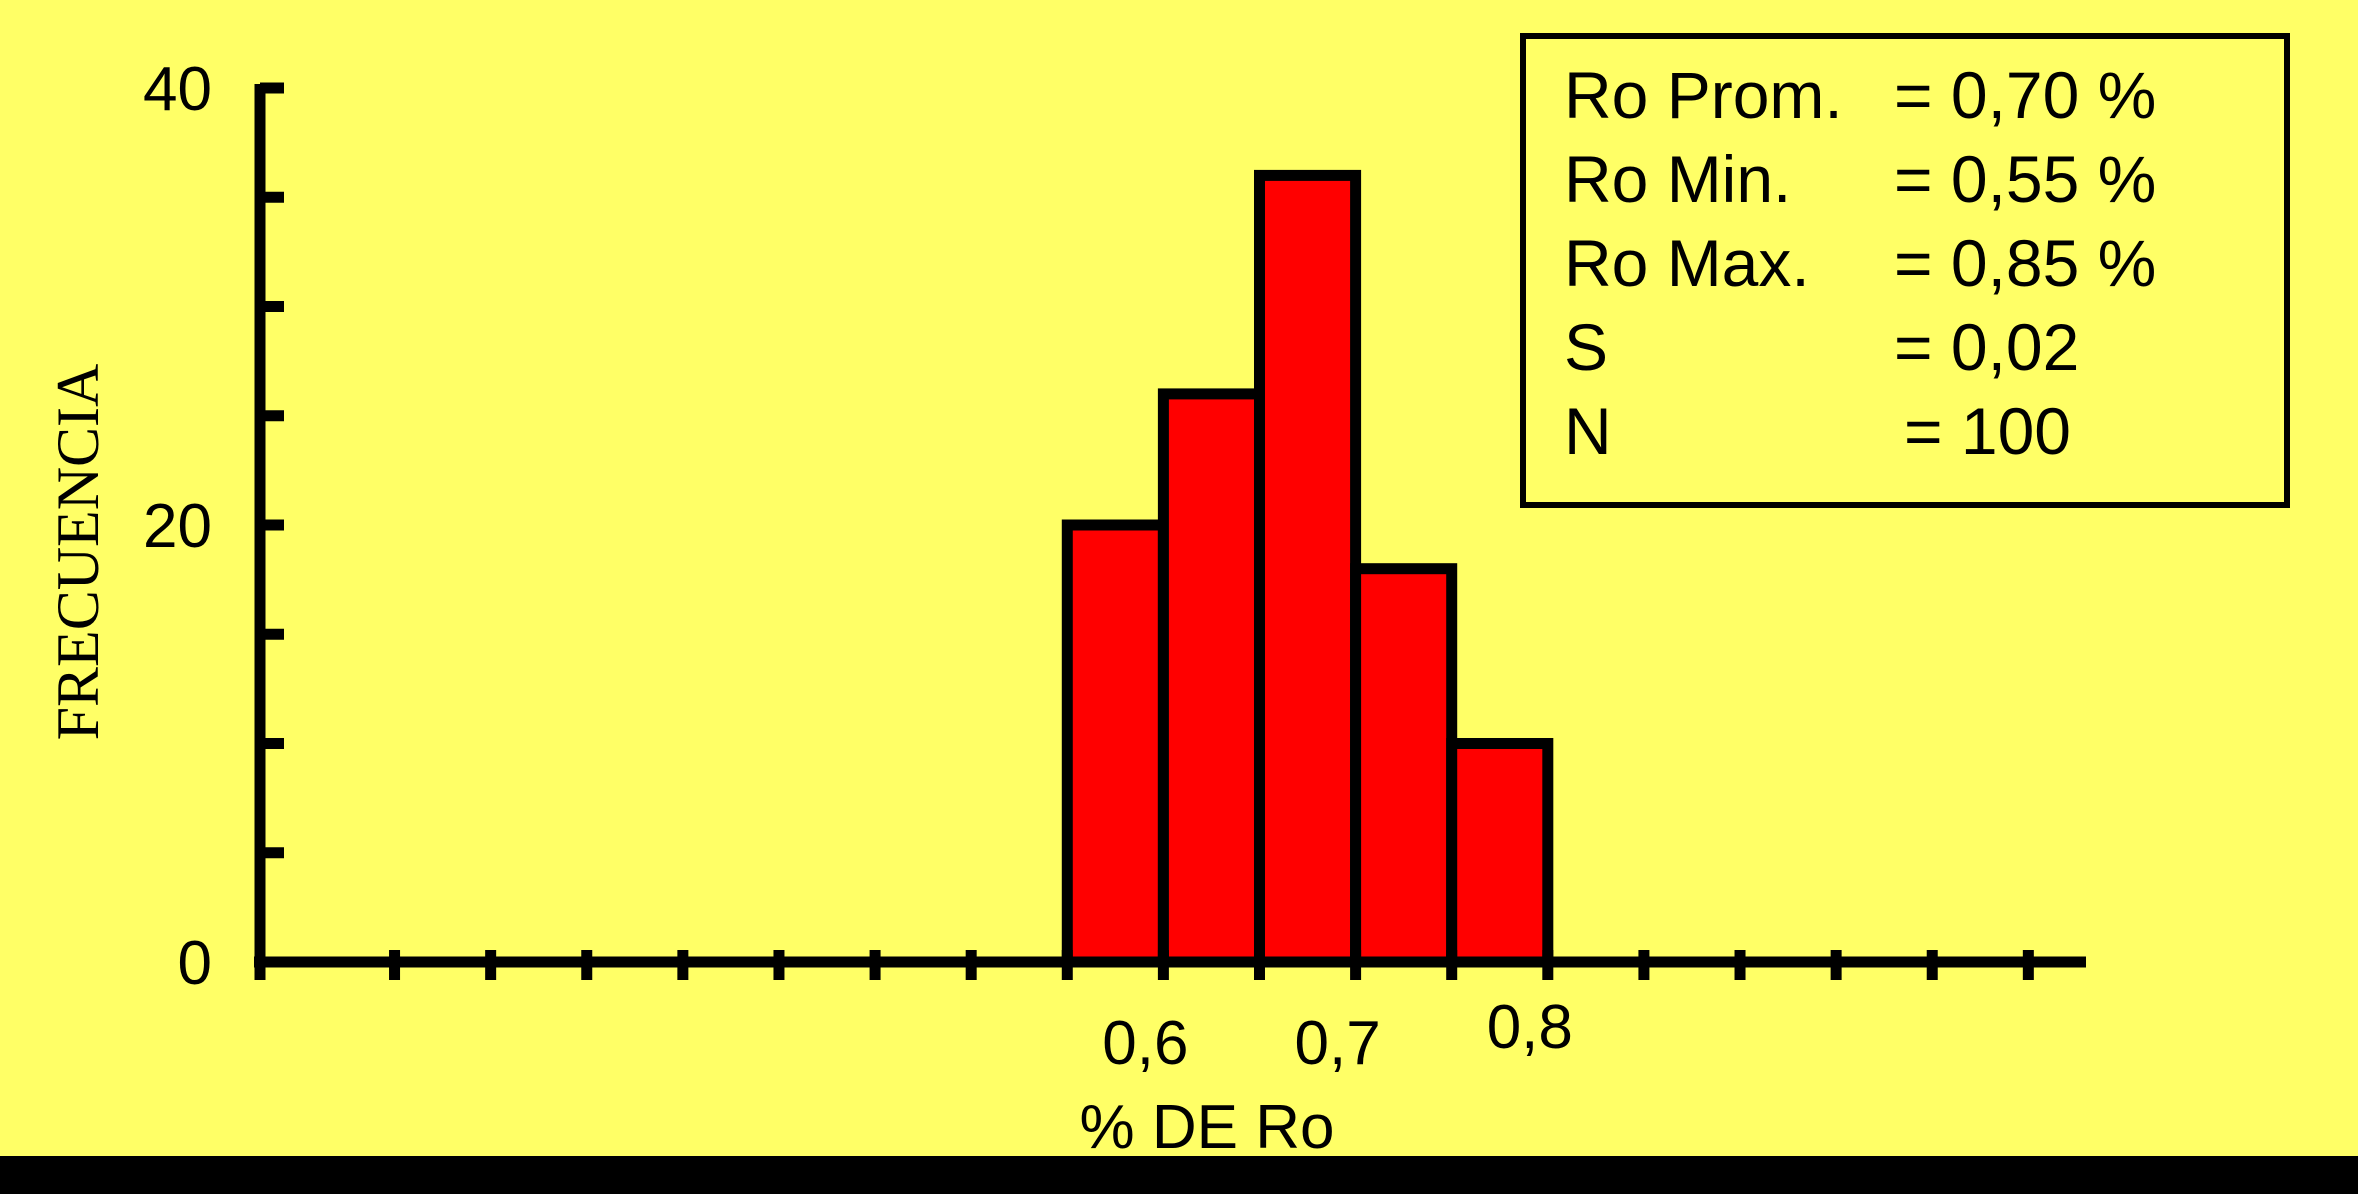 This screenshot has height=1194, width=2358. Describe the element at coordinates (1207, 1127) in the screenshot. I see `x-axis-title: % DE Ro` at that location.